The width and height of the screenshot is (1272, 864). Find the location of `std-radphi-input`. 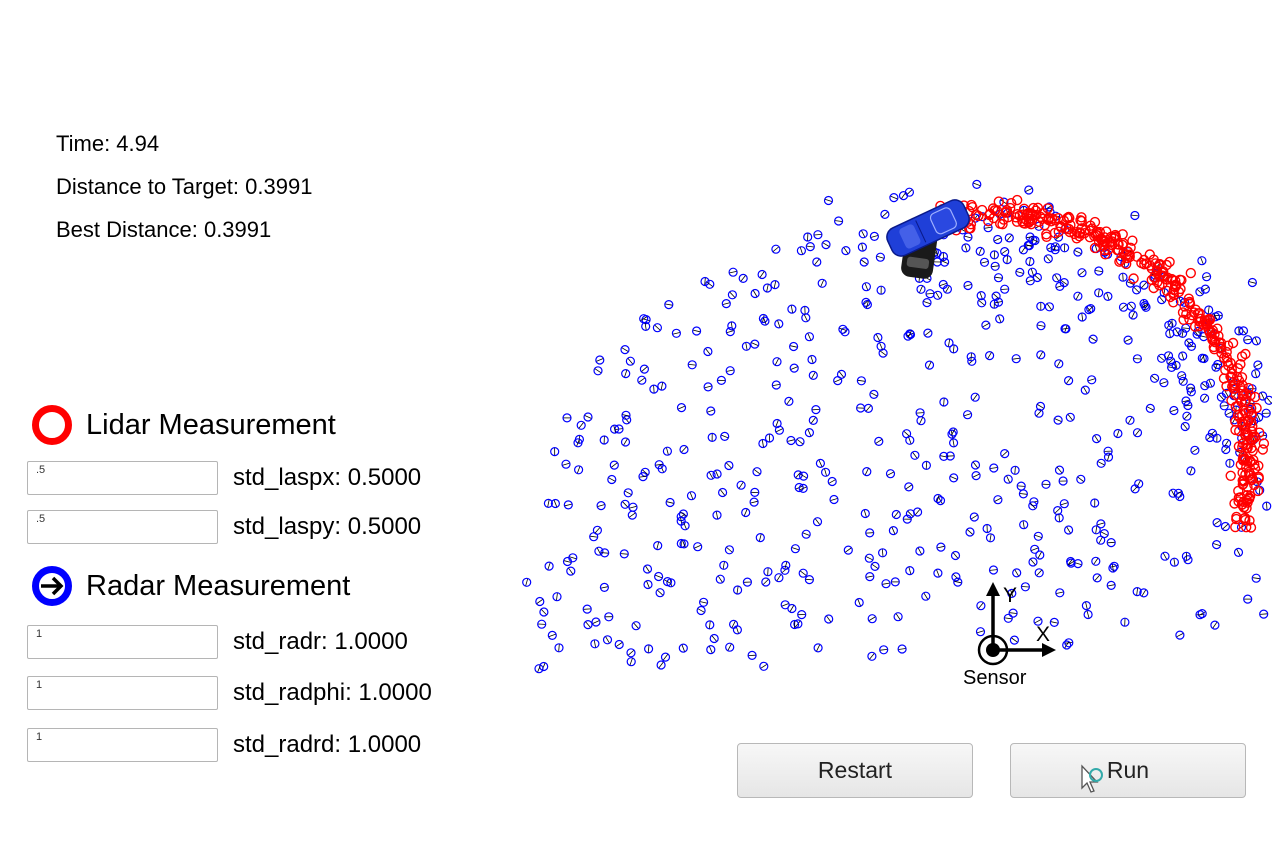

std-radphi-input is located at coordinates (122, 693).